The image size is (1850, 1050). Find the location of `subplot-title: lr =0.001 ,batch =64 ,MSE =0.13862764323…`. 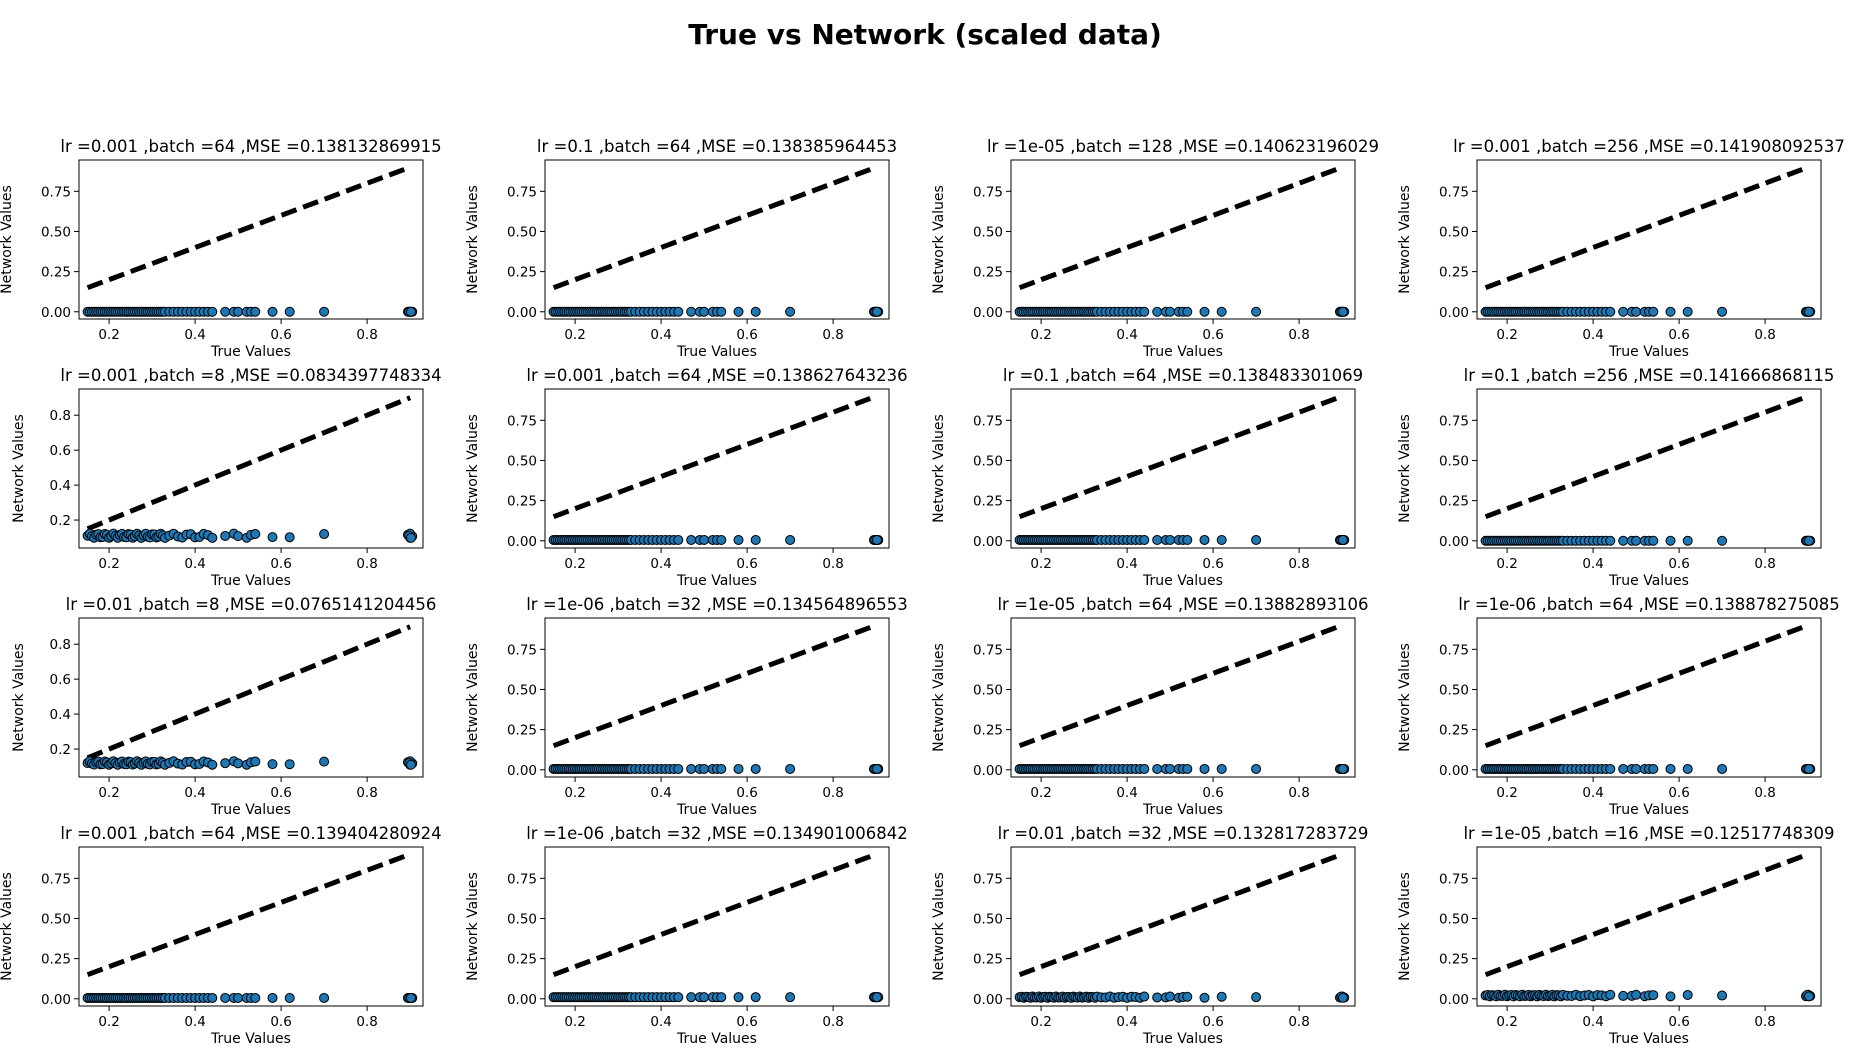

subplot-title: lr =0.001 ,batch =64 ,MSE =0.13862764323… is located at coordinates (716, 375).